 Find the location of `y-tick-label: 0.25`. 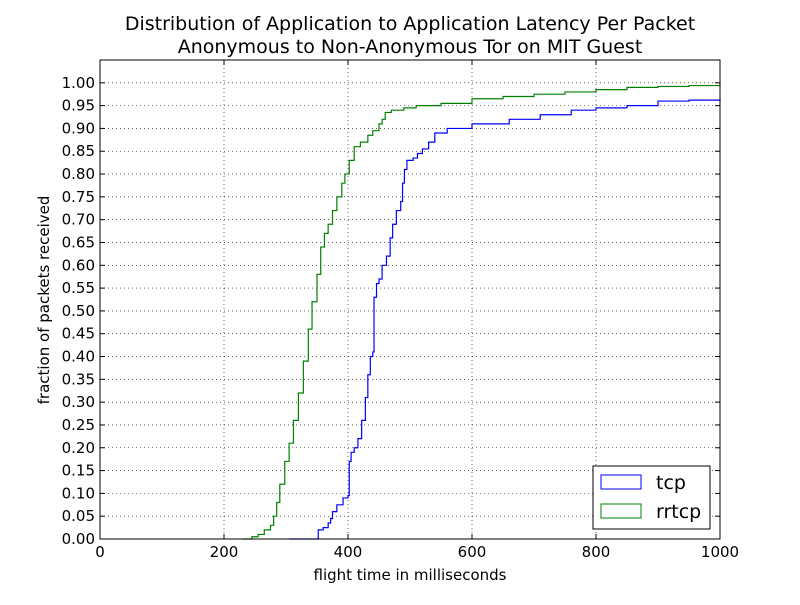

y-tick-label: 0.25 is located at coordinates (78, 425).